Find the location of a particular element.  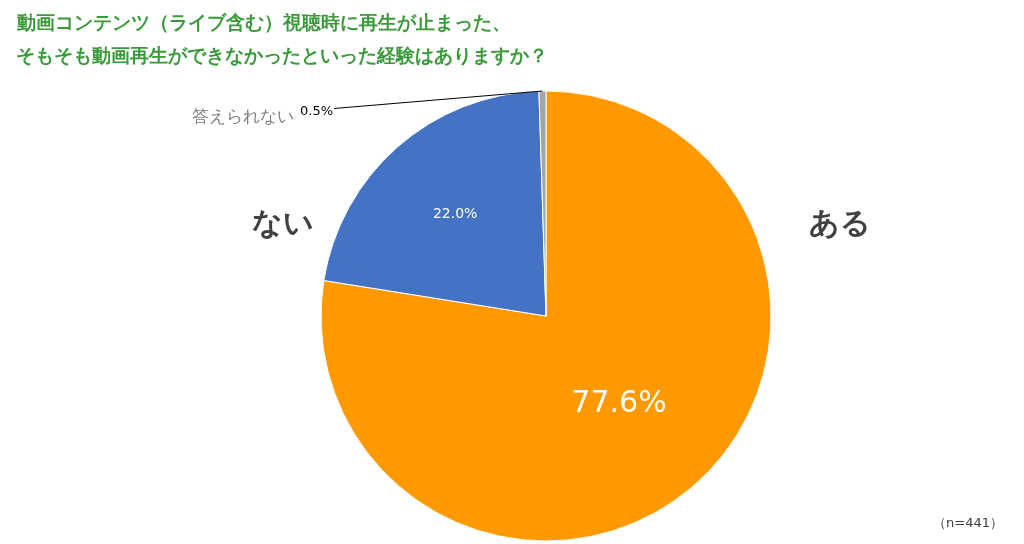

chart-title: 動画コンテンツ（ライブ含む）視聴時に再生が止まった、 is located at coordinates (263, 22).